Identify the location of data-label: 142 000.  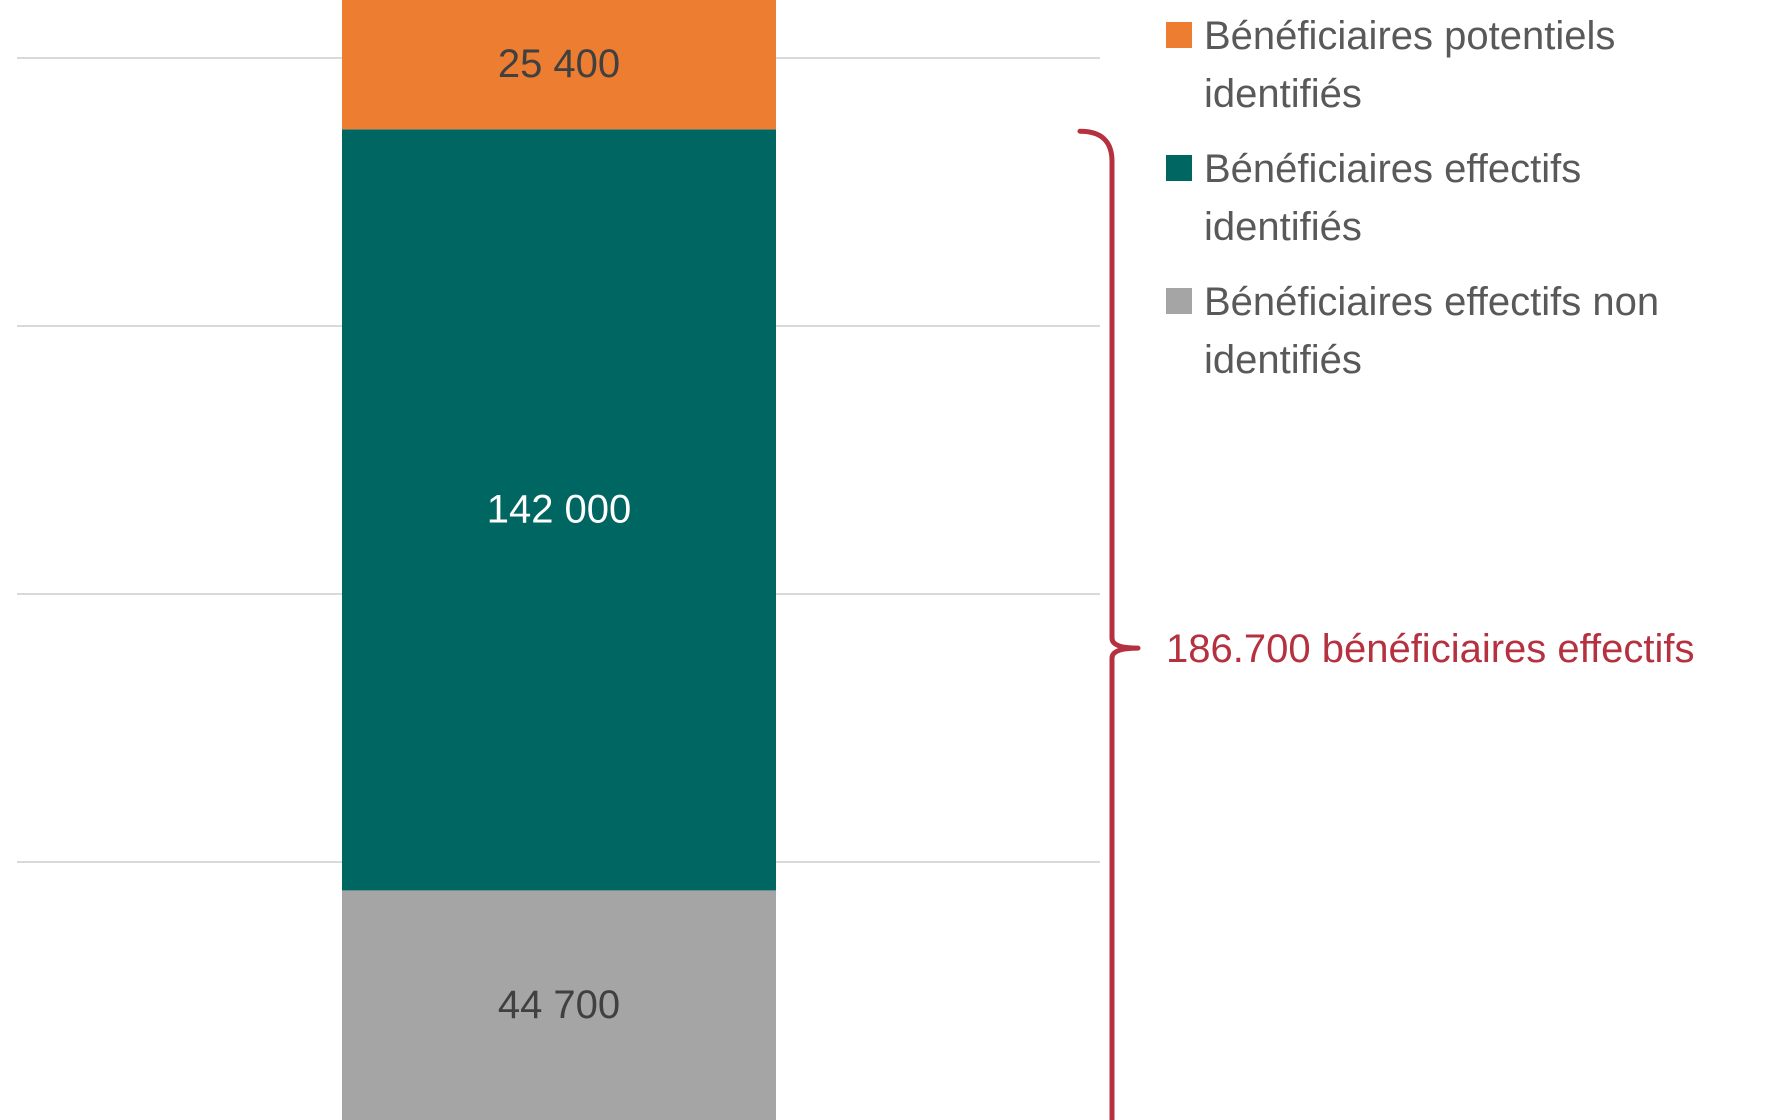
(559, 509).